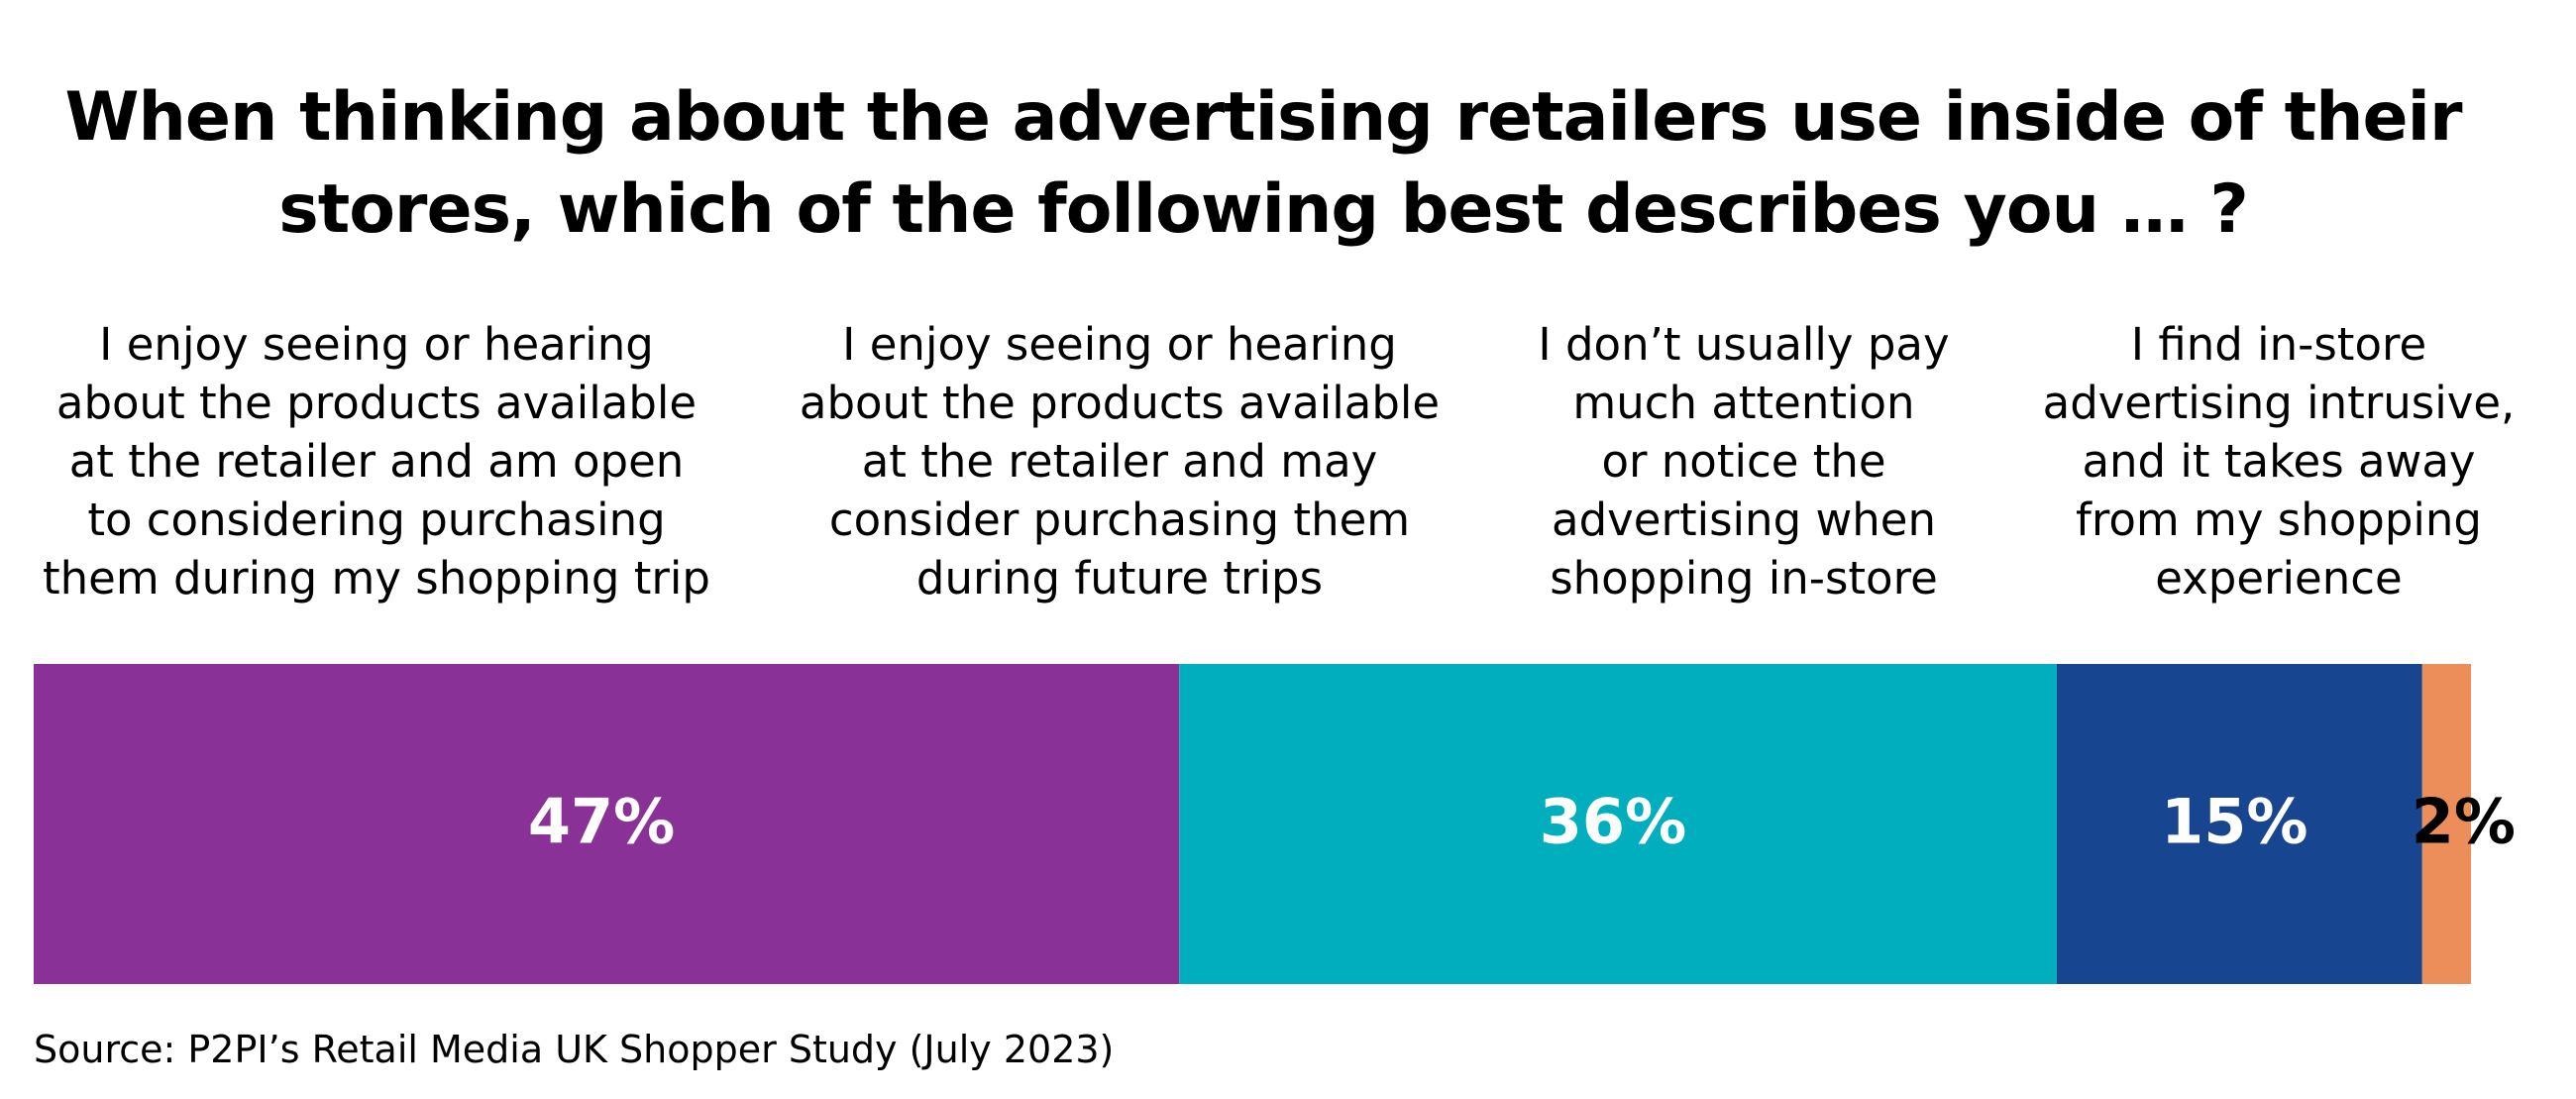  I want to click on category-label-2-line: during future trips, so click(1120, 578).